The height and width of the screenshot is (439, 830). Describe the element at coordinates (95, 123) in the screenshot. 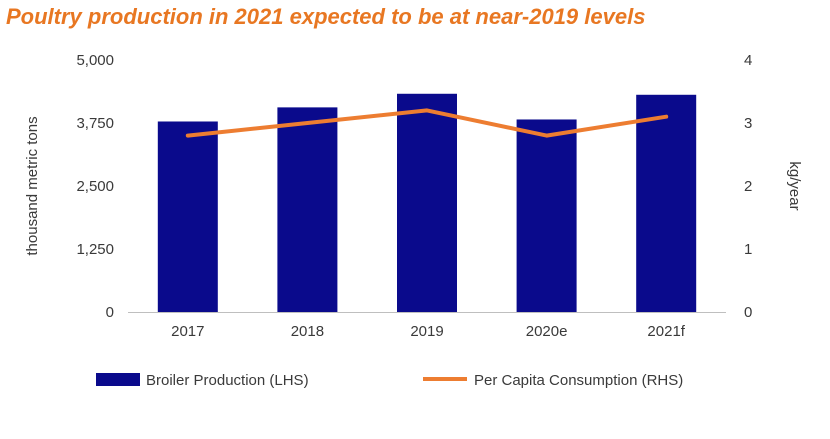

I see `left-tick-label: 3,750` at that location.